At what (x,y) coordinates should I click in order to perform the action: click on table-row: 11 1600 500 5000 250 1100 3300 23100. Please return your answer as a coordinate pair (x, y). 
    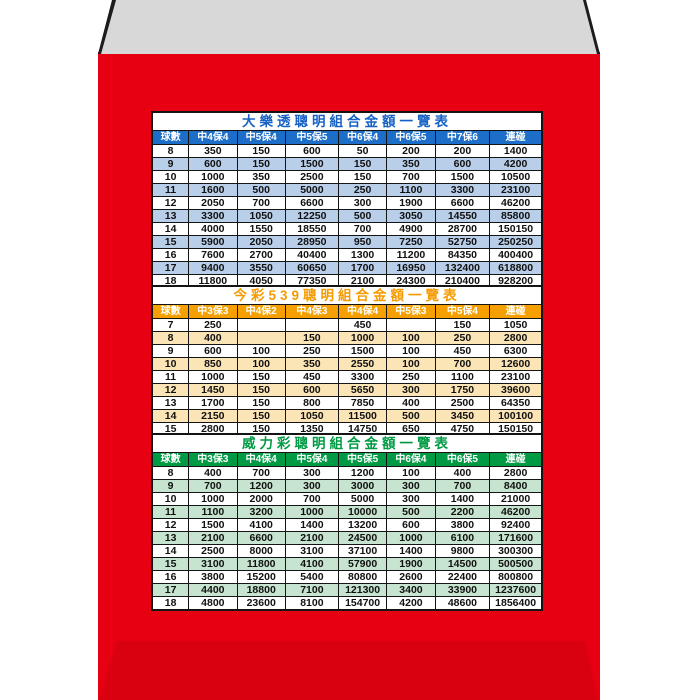
    Looking at the image, I should click on (347, 190).